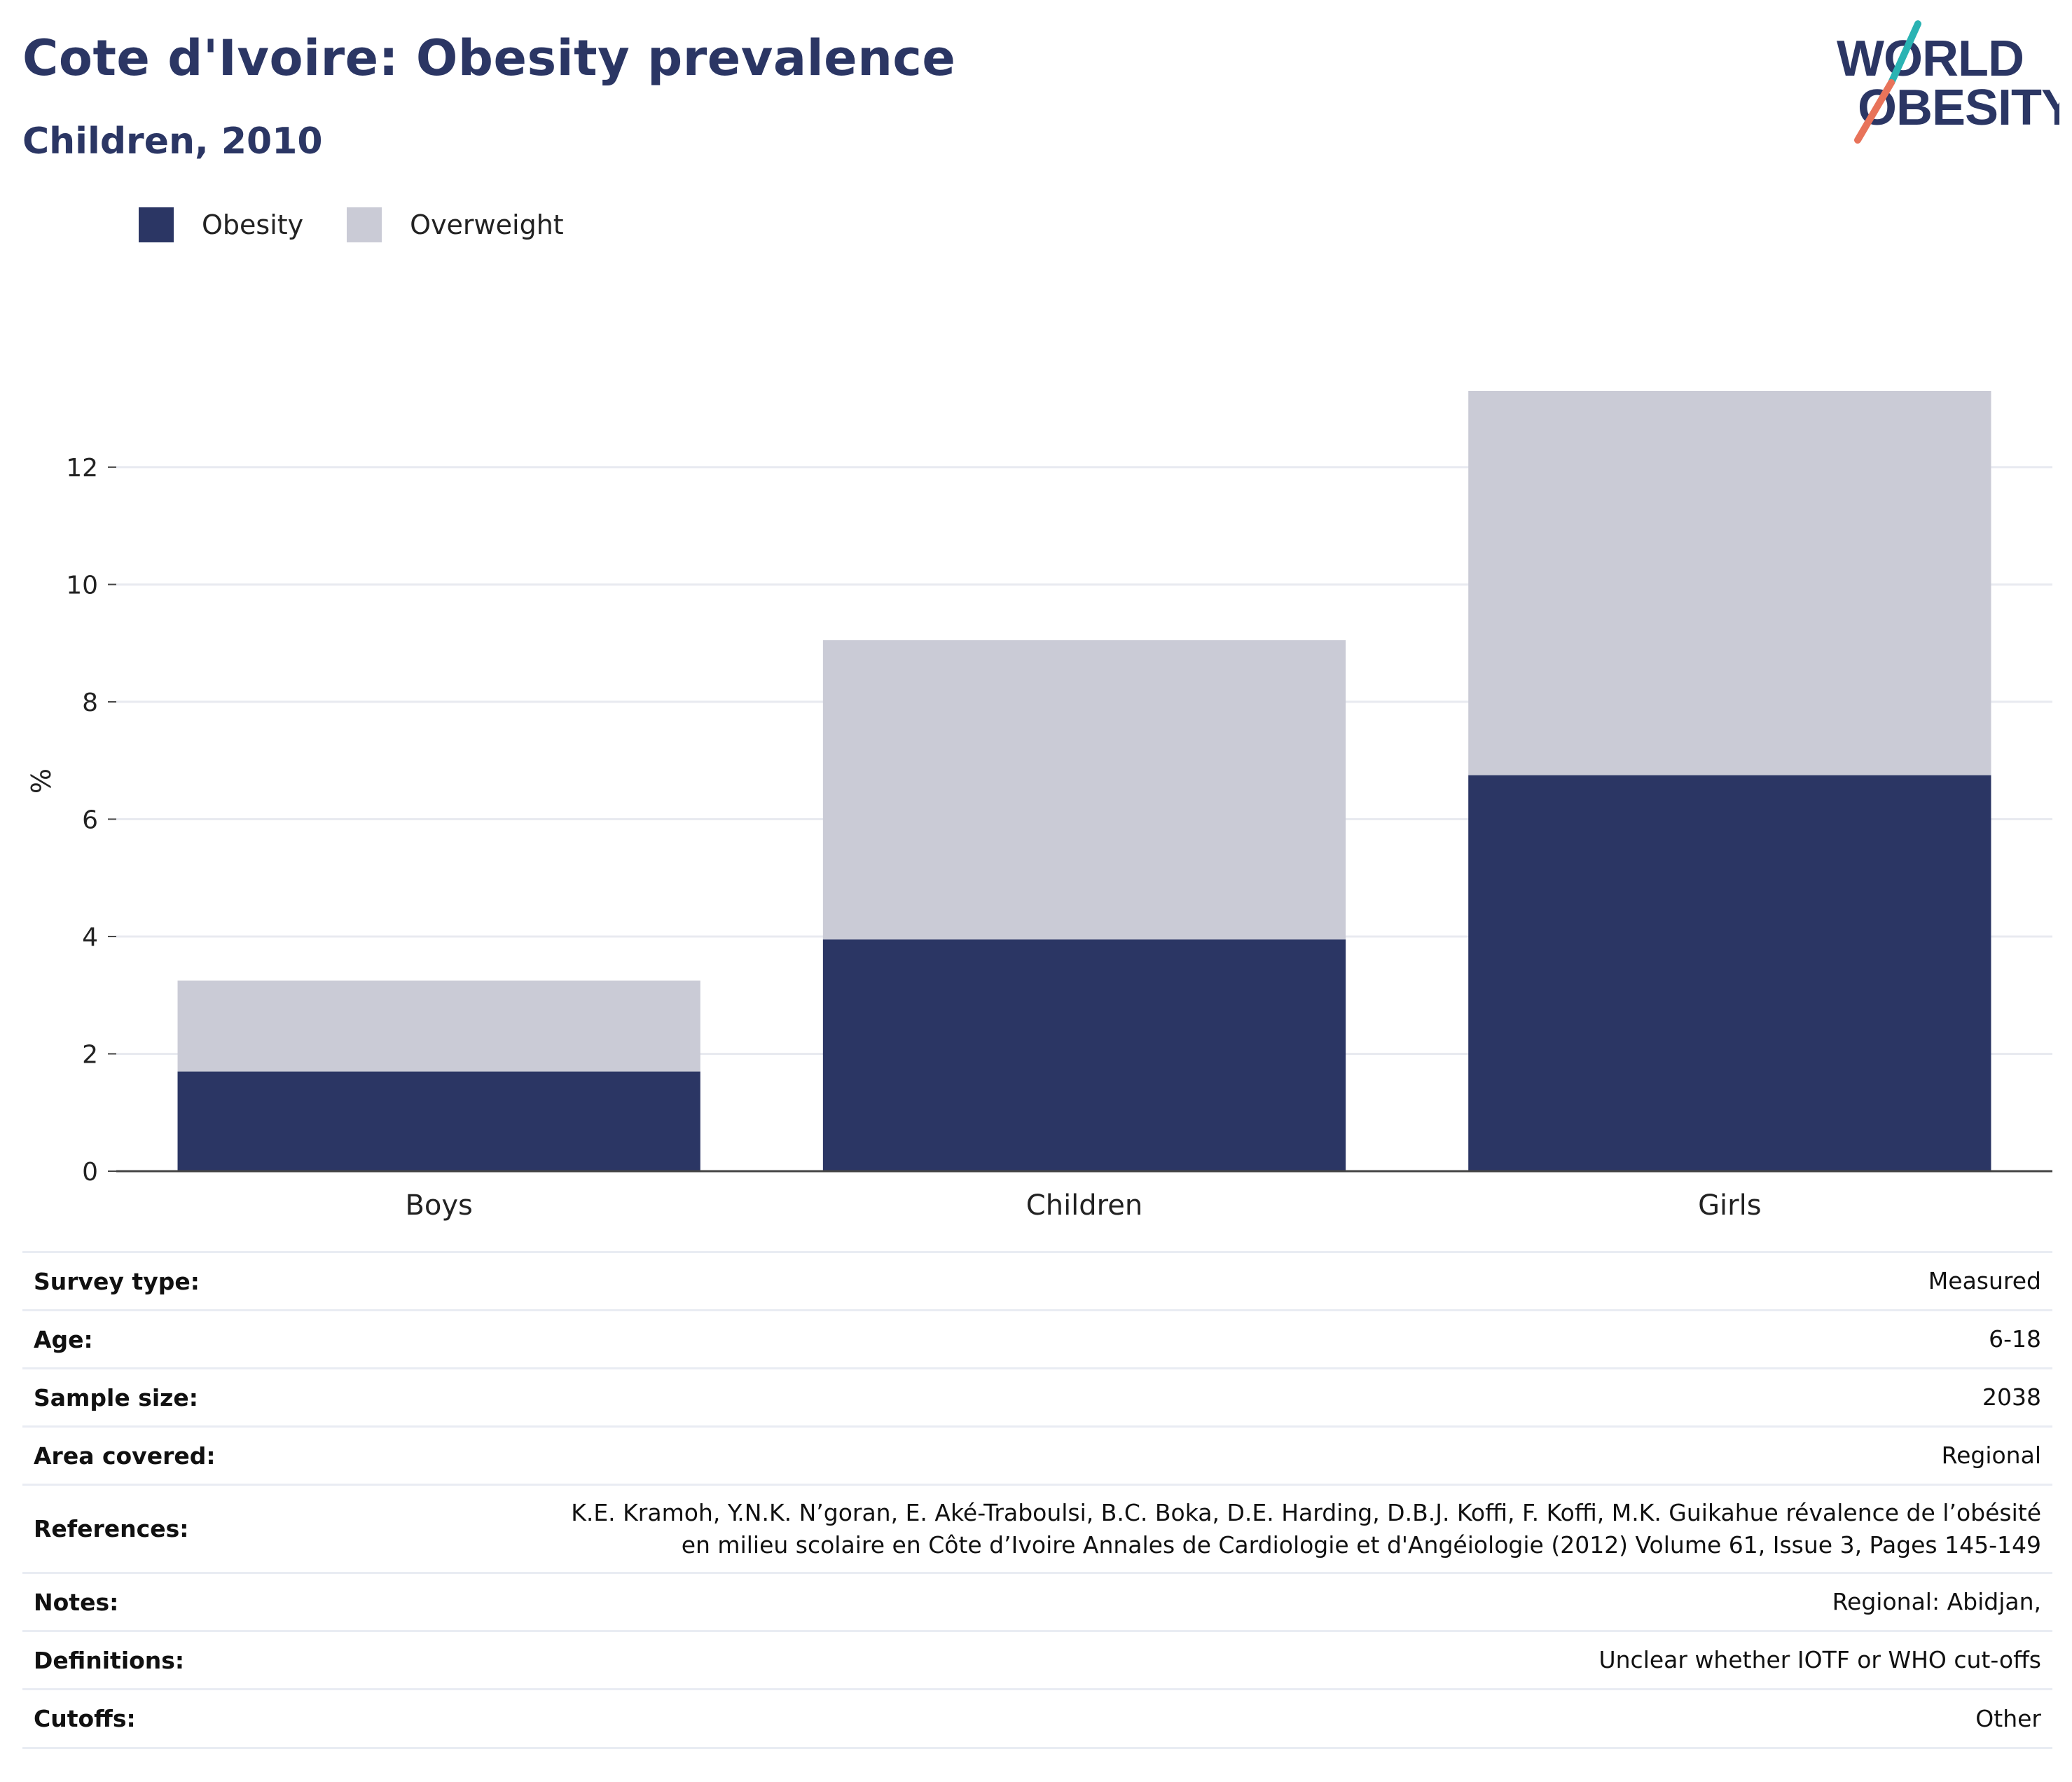 The height and width of the screenshot is (1782, 2072). What do you see at coordinates (1084, 1205) in the screenshot?
I see `x-tick-label: Children` at bounding box center [1084, 1205].